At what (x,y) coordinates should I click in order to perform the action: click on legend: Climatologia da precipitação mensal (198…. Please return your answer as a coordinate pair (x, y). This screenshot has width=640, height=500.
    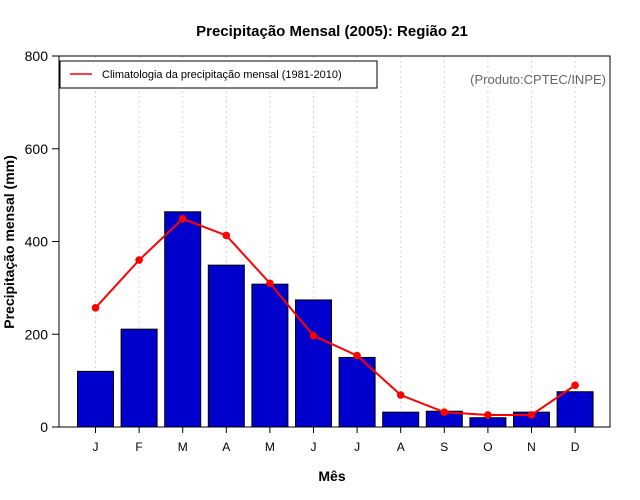
    Looking at the image, I should click on (218, 74).